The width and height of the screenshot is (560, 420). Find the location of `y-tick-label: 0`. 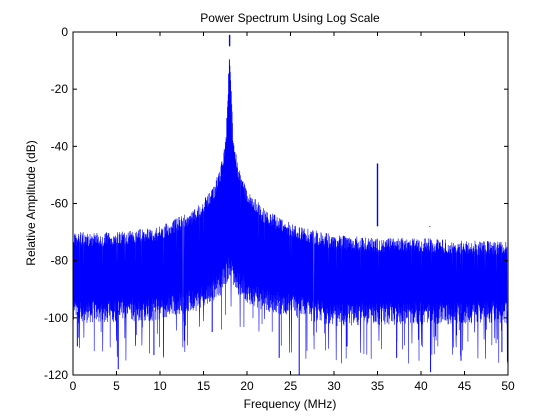

y-tick-label: 0 is located at coordinates (64, 32).